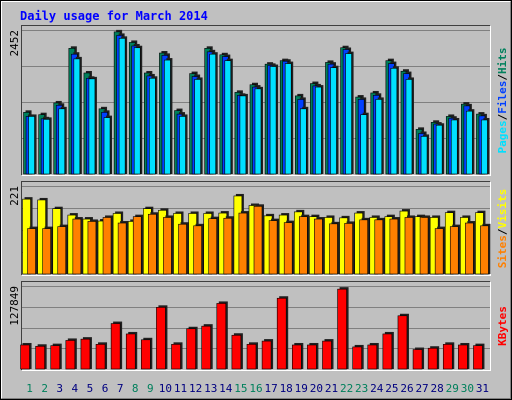 This screenshot has width=512, height=400. What do you see at coordinates (251, 357) in the screenshot?
I see `kbytes-panel-bar-kbytes-day-16-body` at bounding box center [251, 357].